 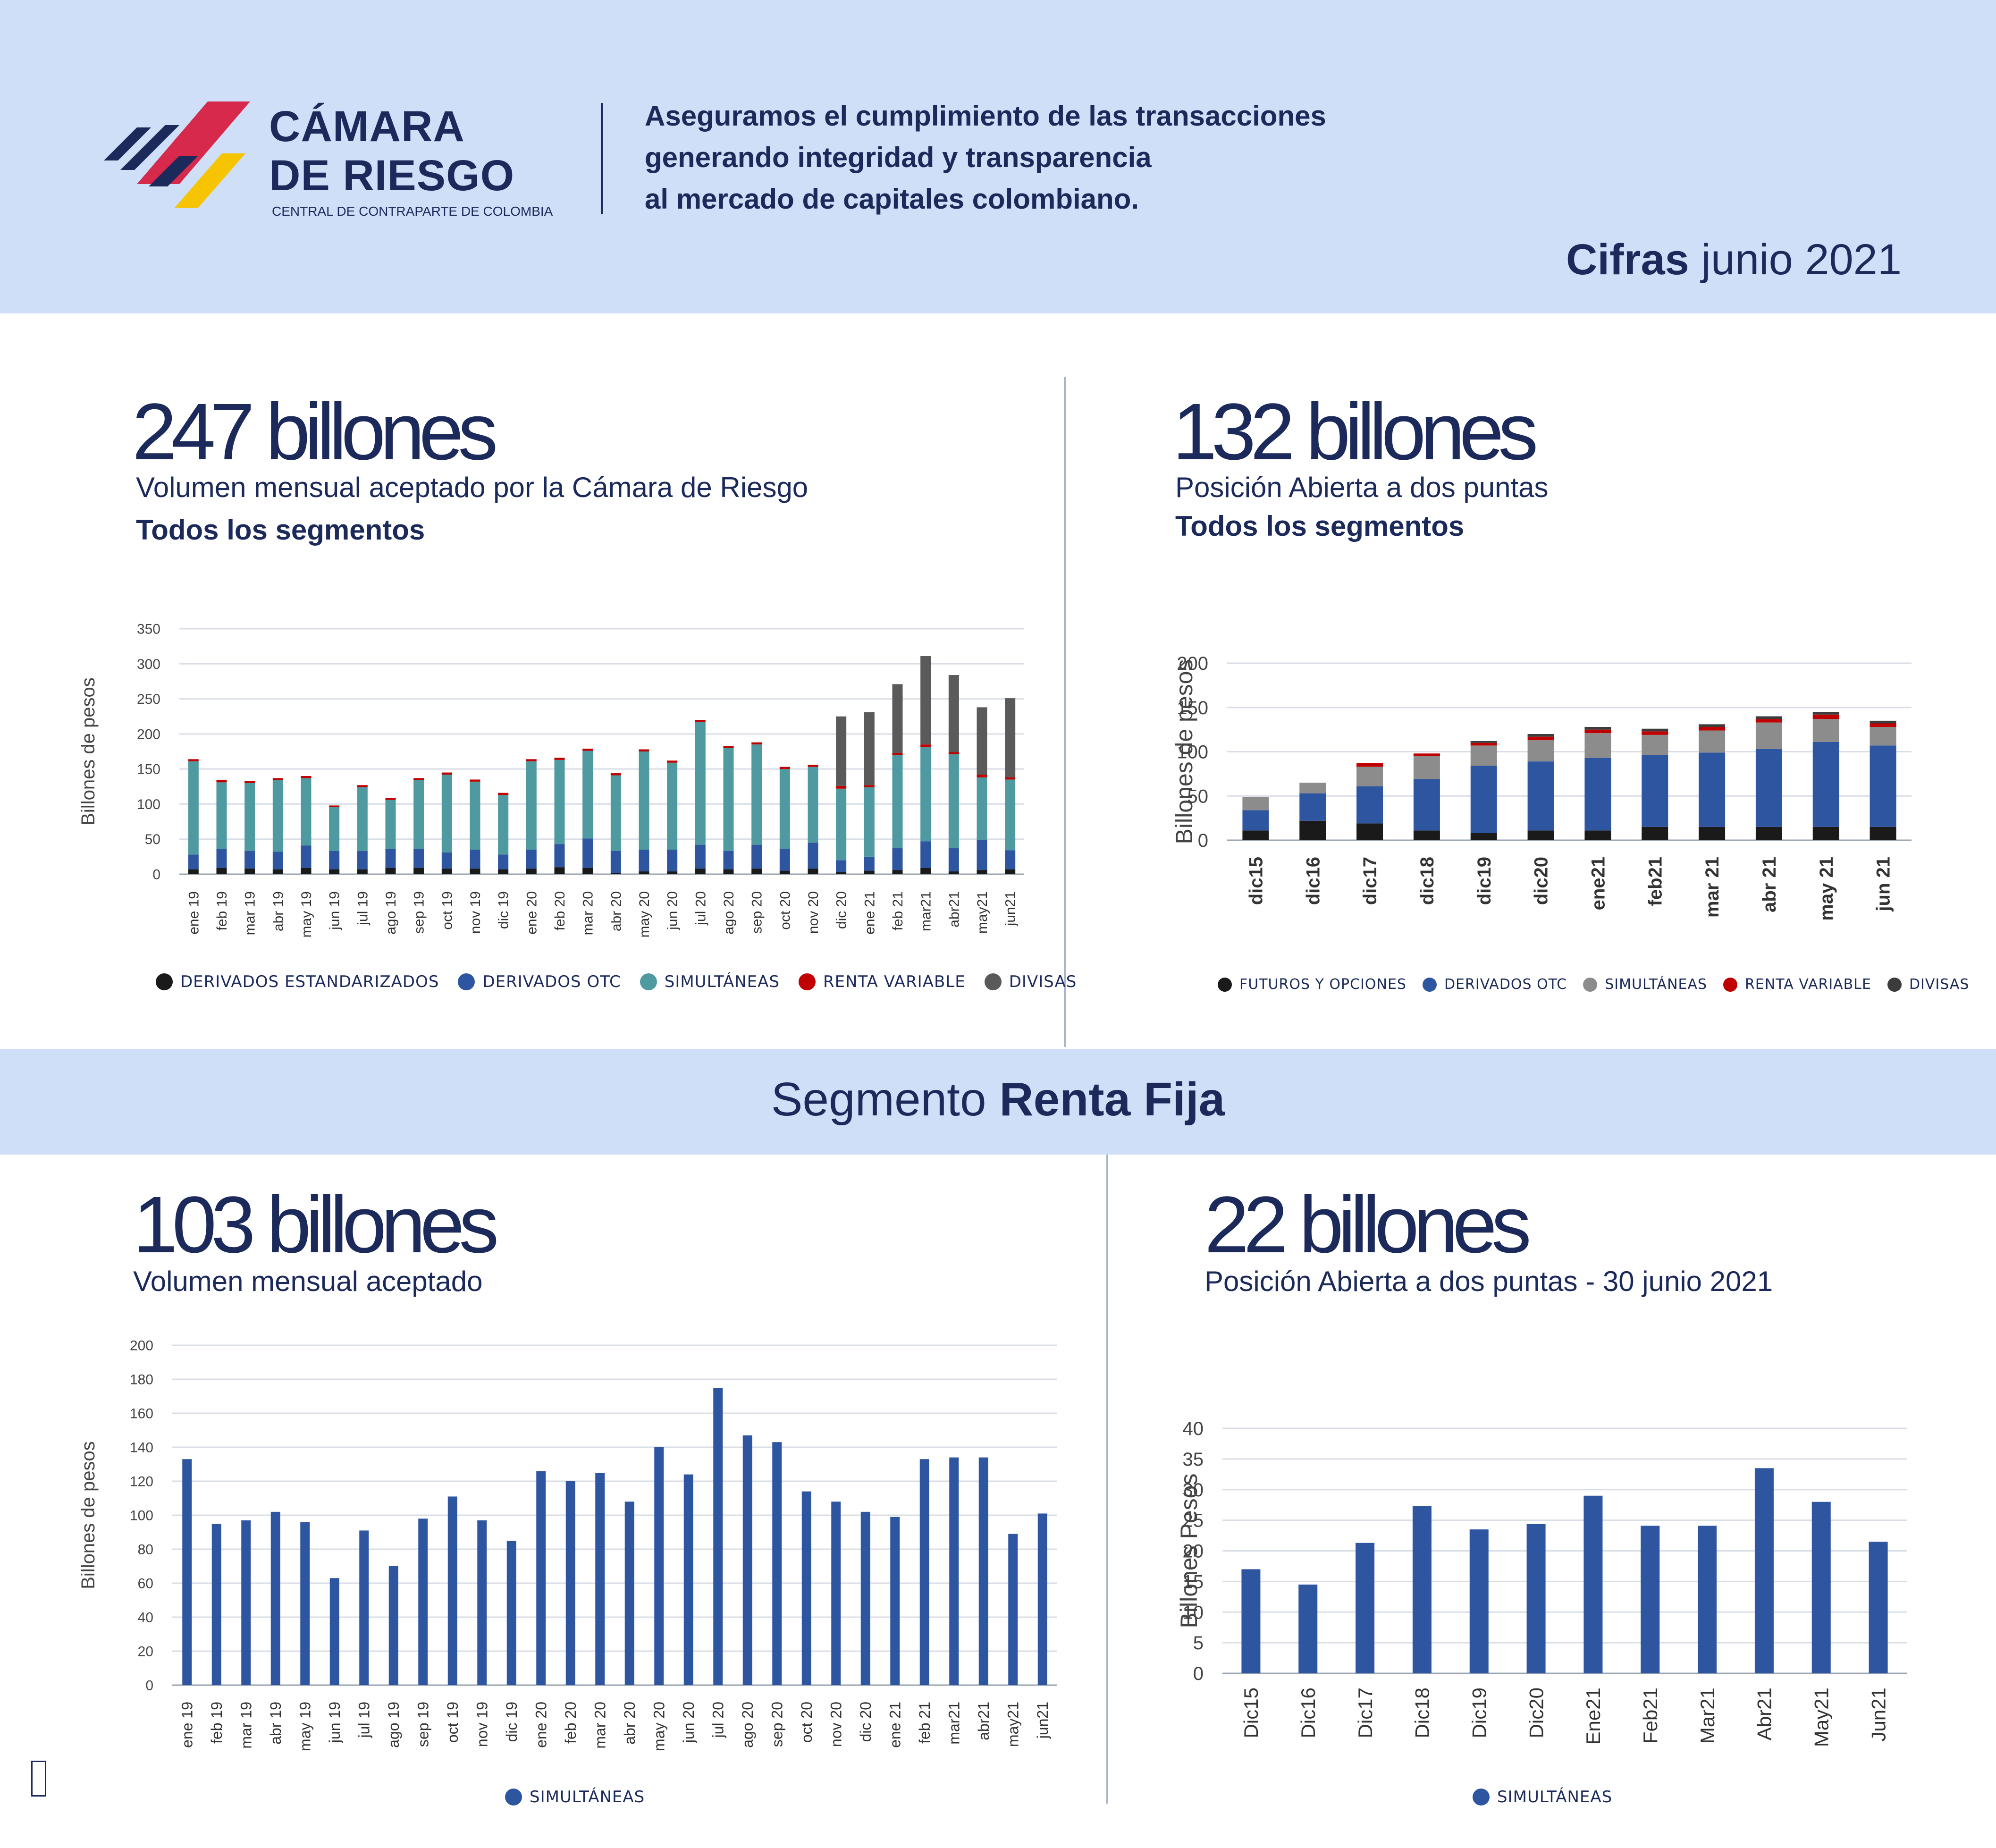 I want to click on y-tick-label: 120, so click(x=141, y=1482).